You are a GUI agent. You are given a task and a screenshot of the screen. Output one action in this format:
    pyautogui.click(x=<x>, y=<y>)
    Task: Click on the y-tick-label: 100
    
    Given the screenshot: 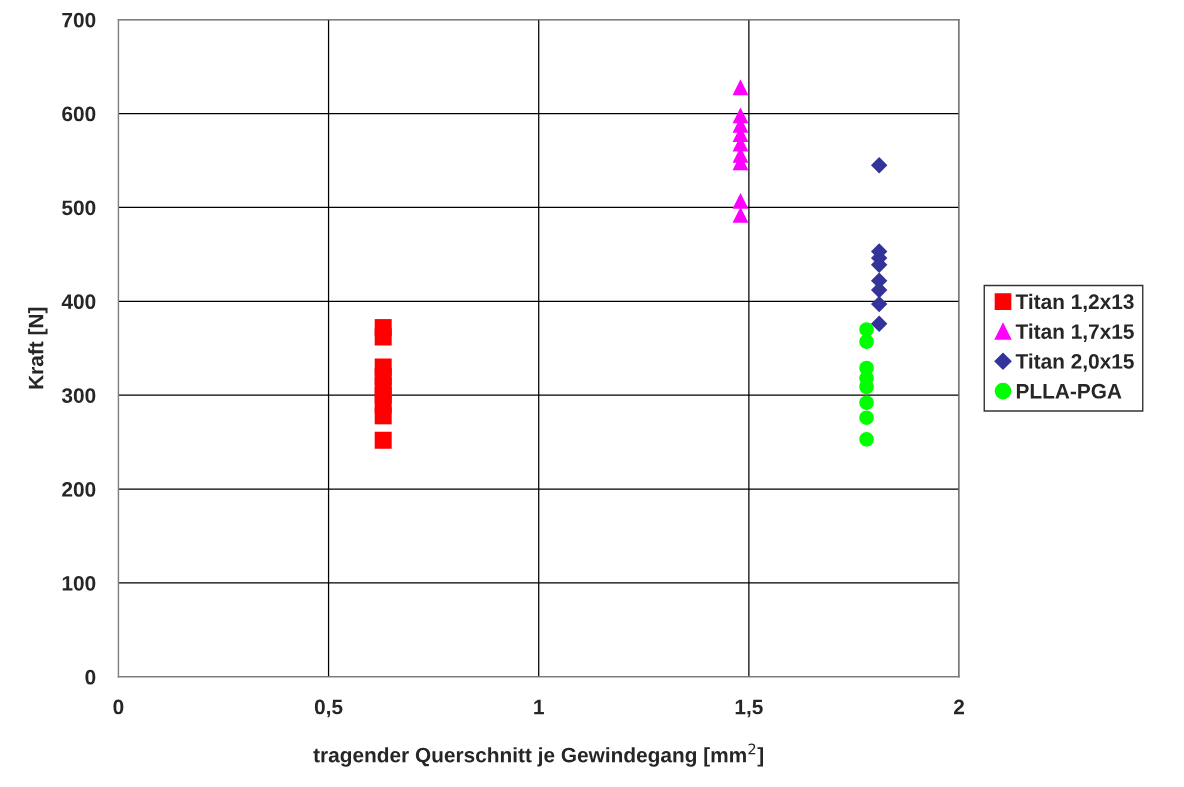 What is the action you would take?
    pyautogui.click(x=79, y=583)
    